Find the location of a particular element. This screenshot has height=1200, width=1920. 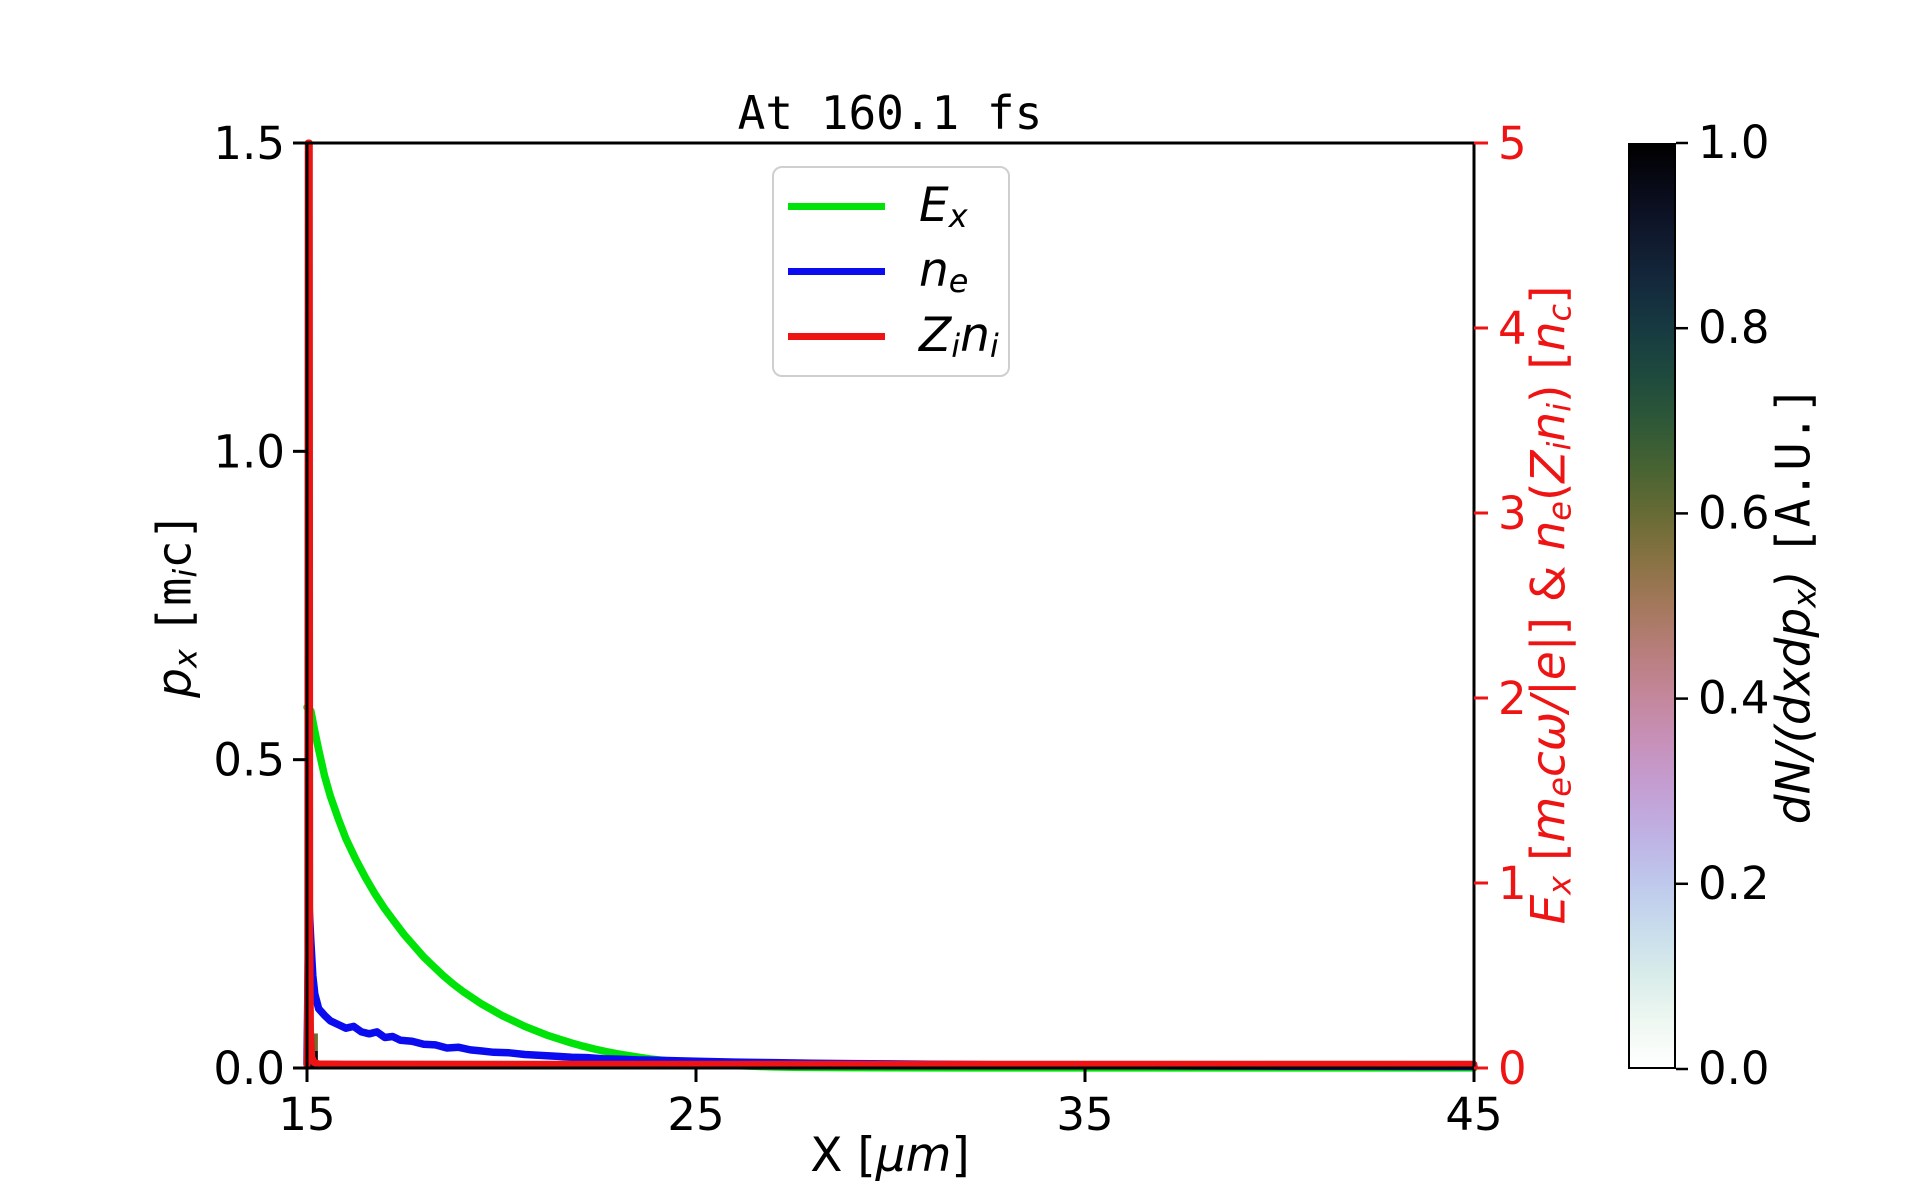

legend: Ex ne Zini is located at coordinates (891, 271).